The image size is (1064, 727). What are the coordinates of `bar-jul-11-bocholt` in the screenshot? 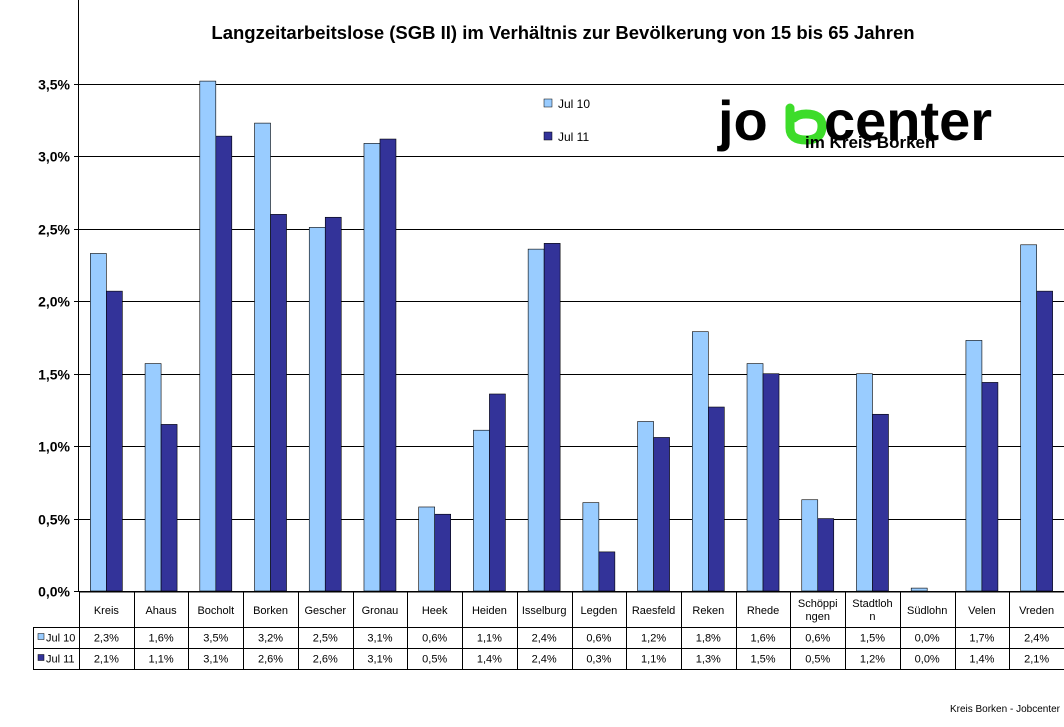 It's located at (224, 363).